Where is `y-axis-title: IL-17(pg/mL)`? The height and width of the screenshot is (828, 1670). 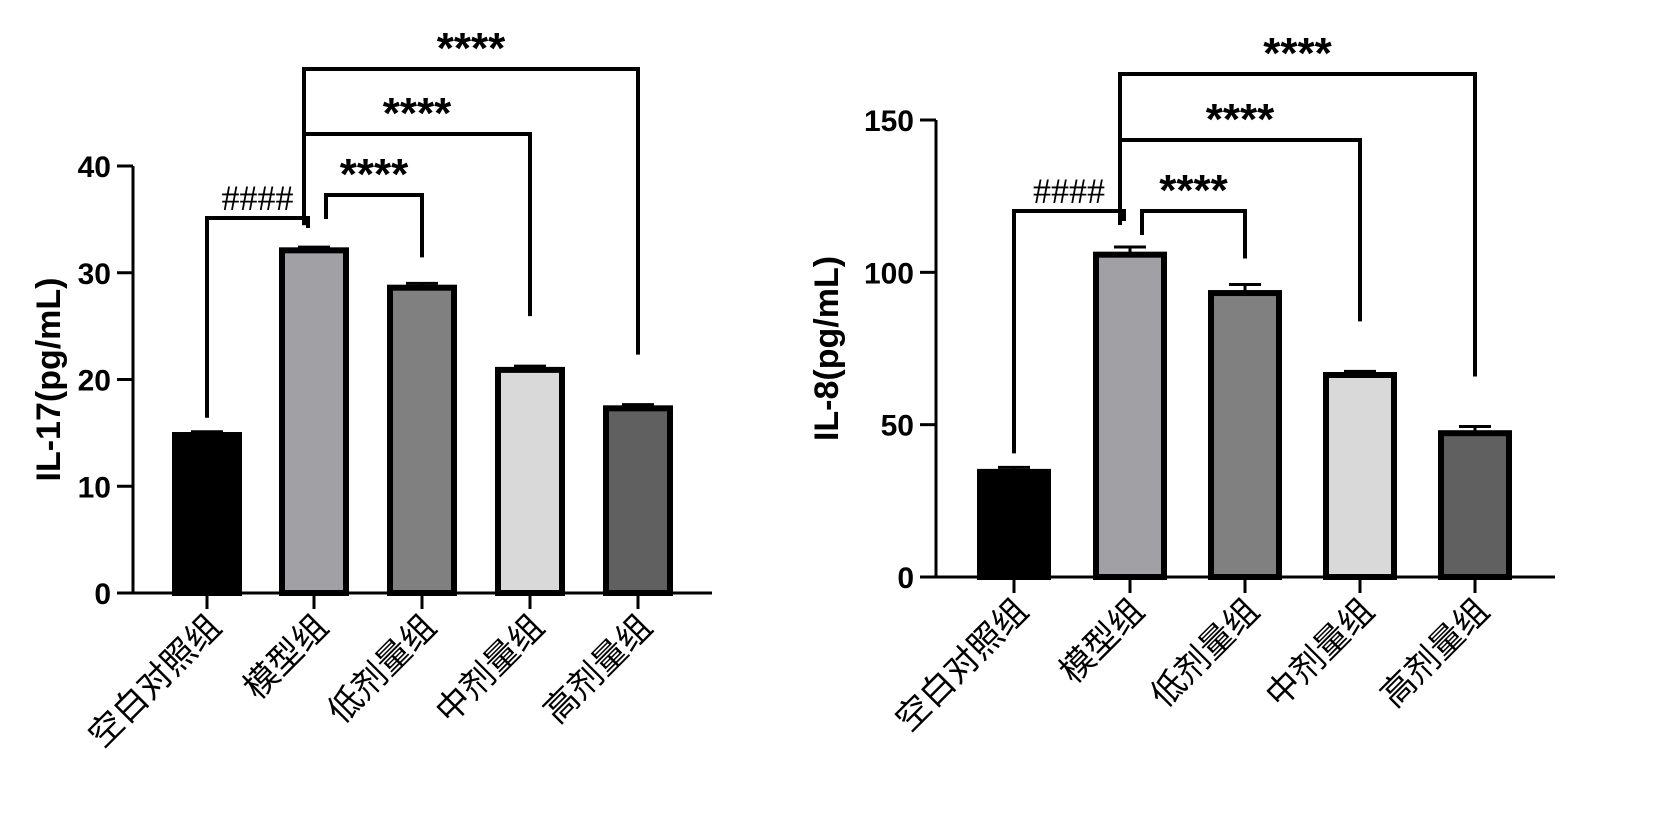 y-axis-title: IL-17(pg/mL) is located at coordinates (49, 380).